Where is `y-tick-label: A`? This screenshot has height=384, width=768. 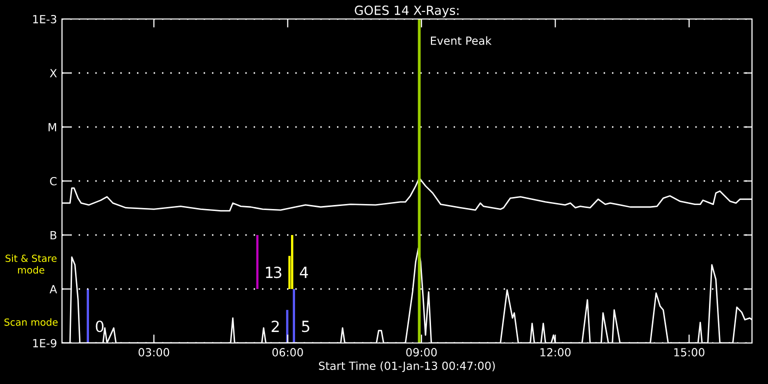 y-tick-label: A is located at coordinates (54, 289).